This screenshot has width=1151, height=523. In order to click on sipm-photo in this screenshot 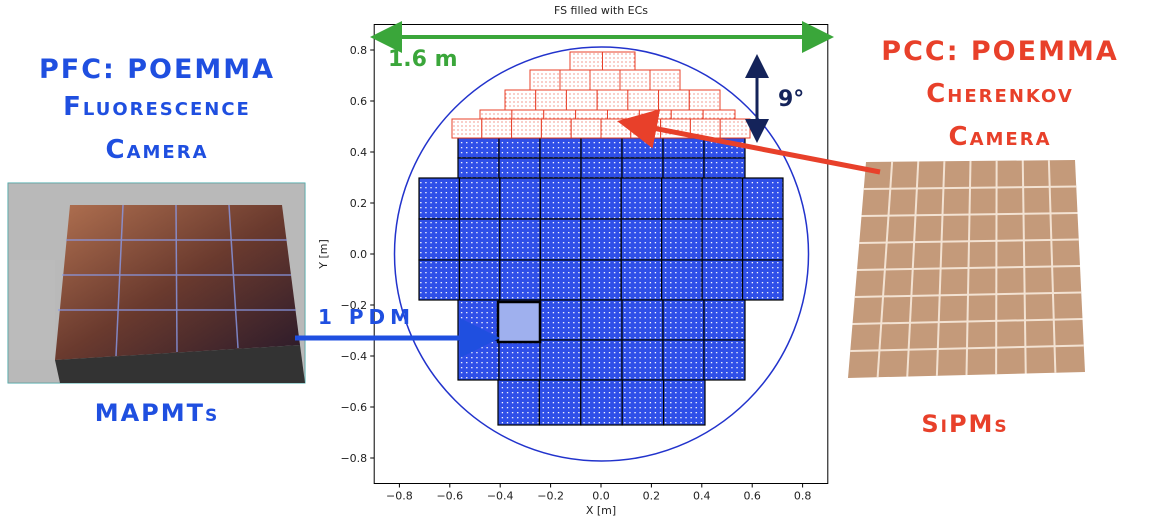, I will do `click(966, 269)`.